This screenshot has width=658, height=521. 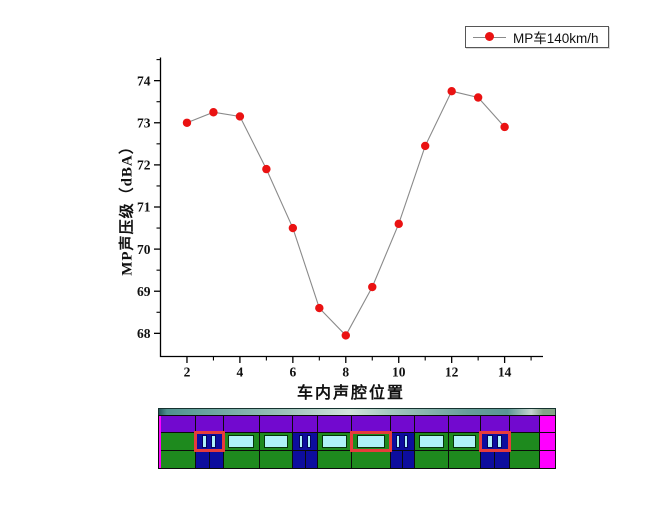 What do you see at coordinates (505, 372) in the screenshot?
I see `x-tick-label: 14` at bounding box center [505, 372].